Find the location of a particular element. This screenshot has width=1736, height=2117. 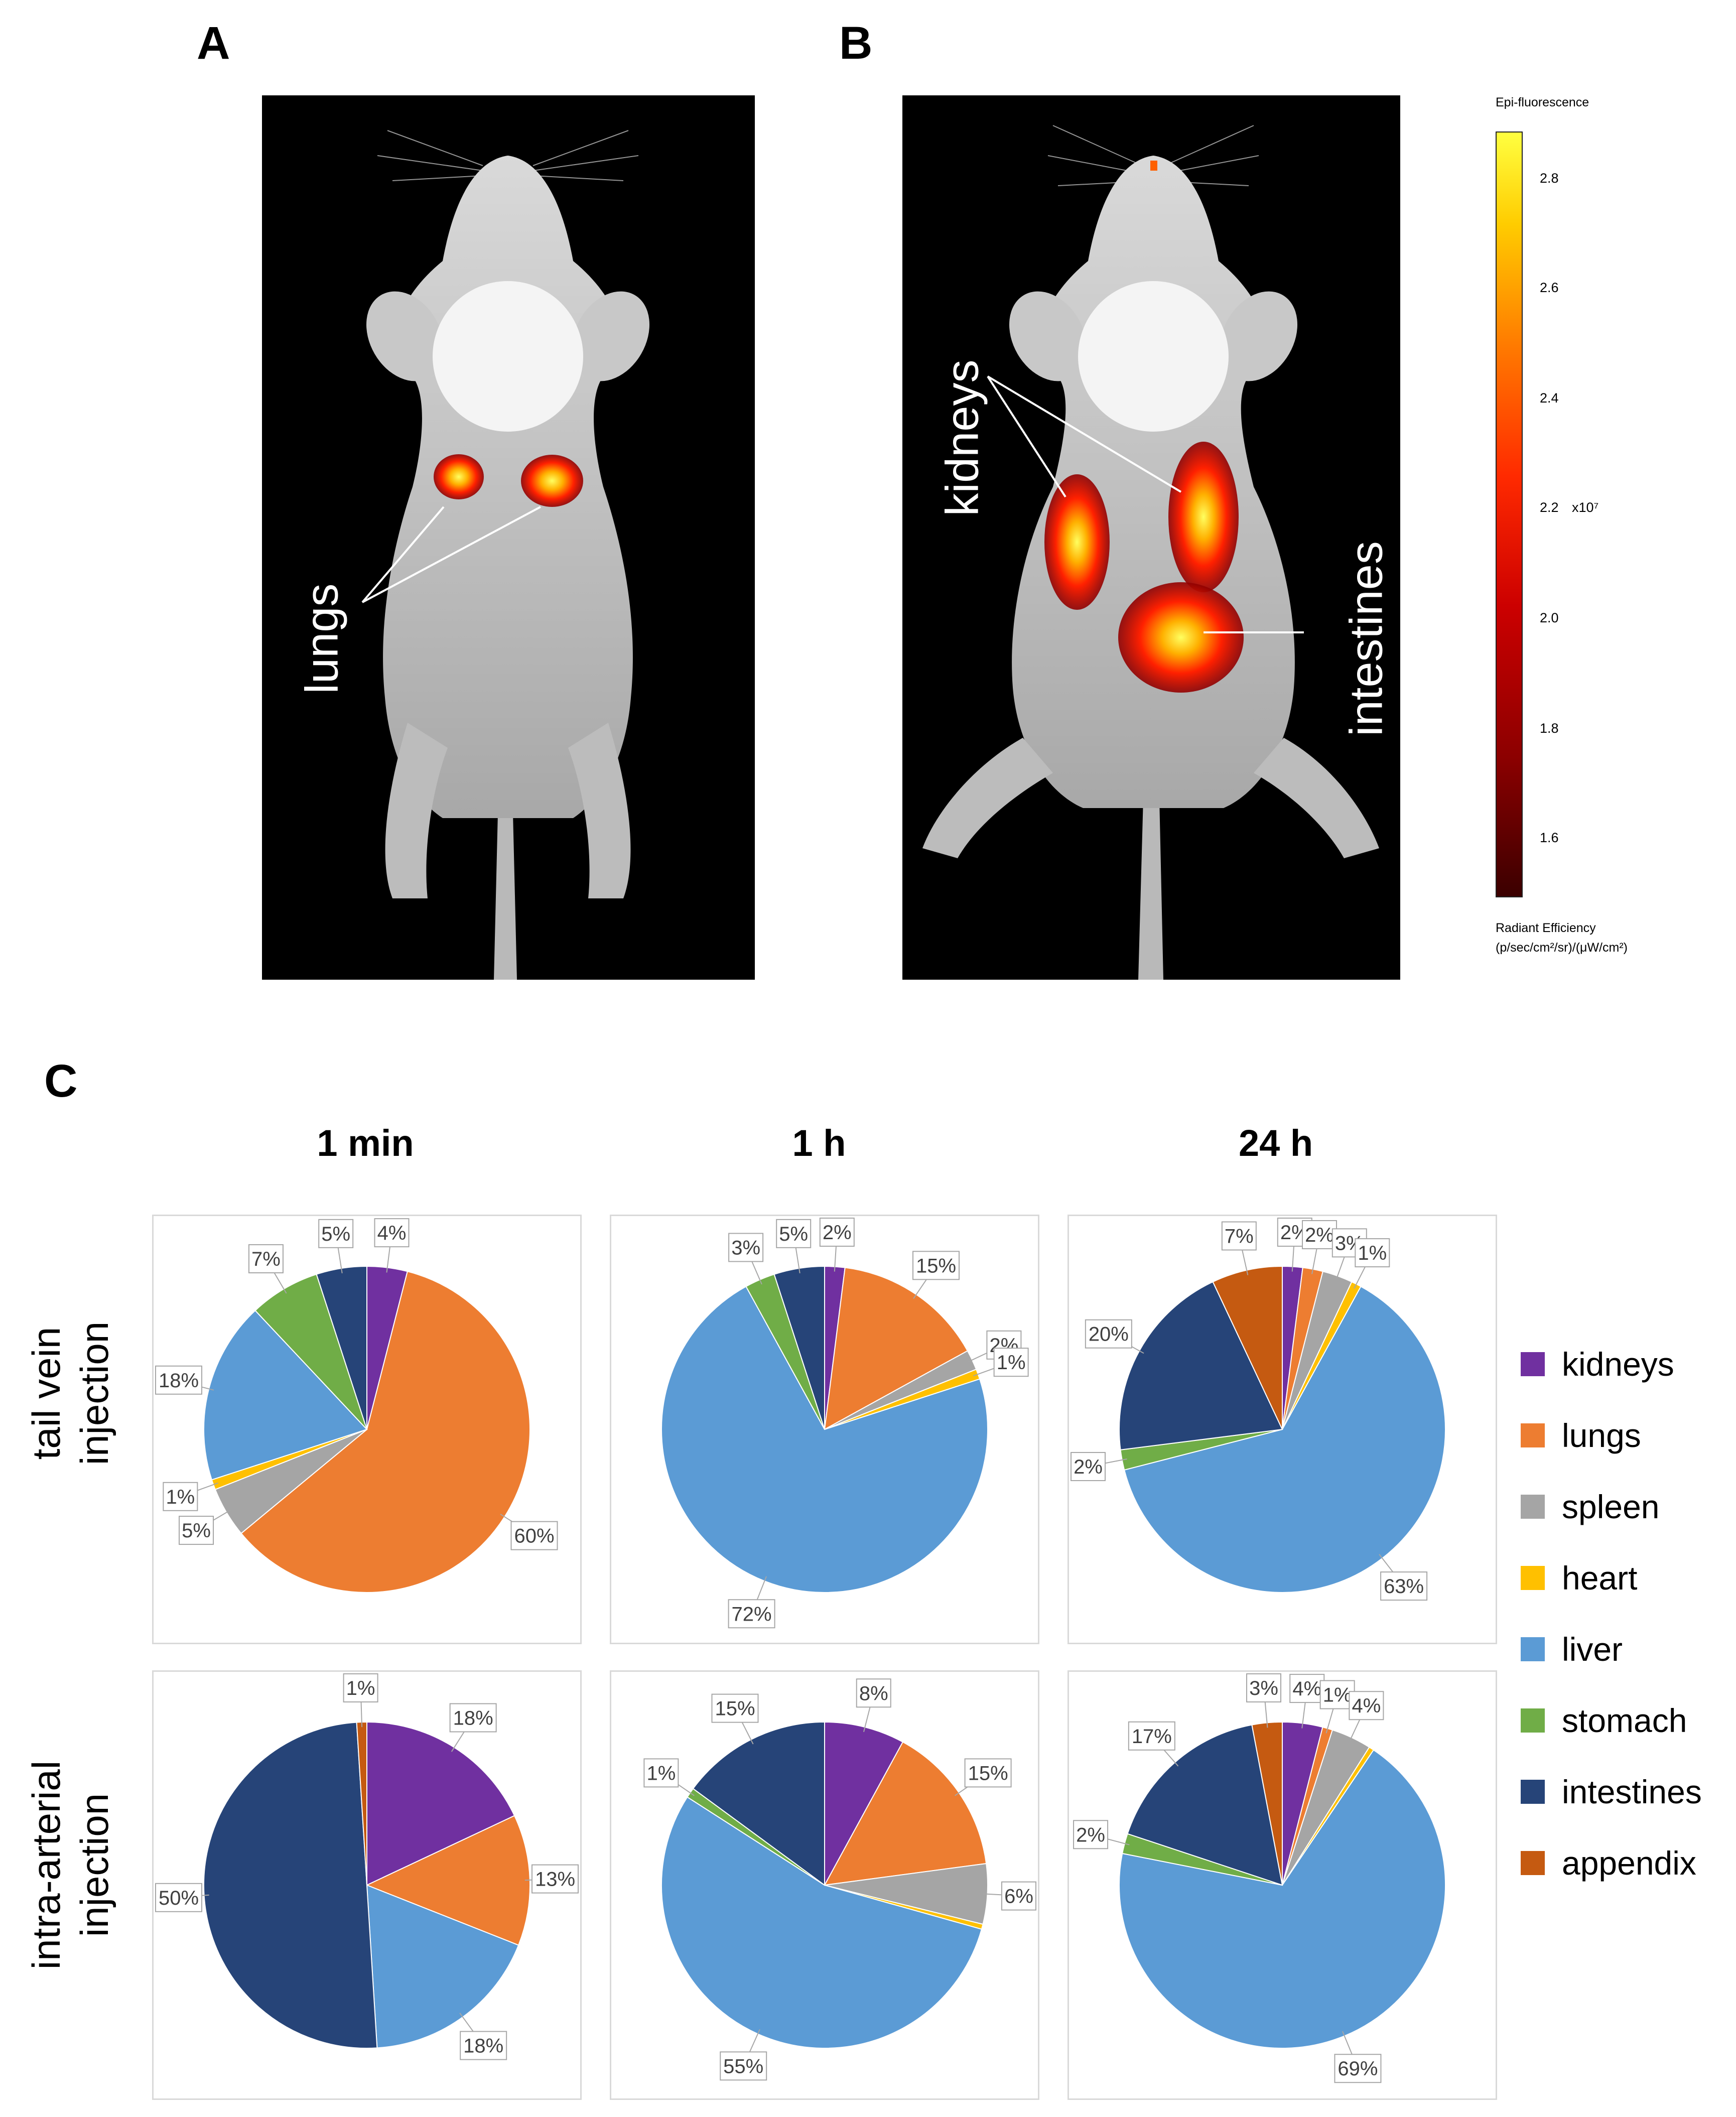

pie-data-label-intestines: 20% is located at coordinates (1109, 1335).